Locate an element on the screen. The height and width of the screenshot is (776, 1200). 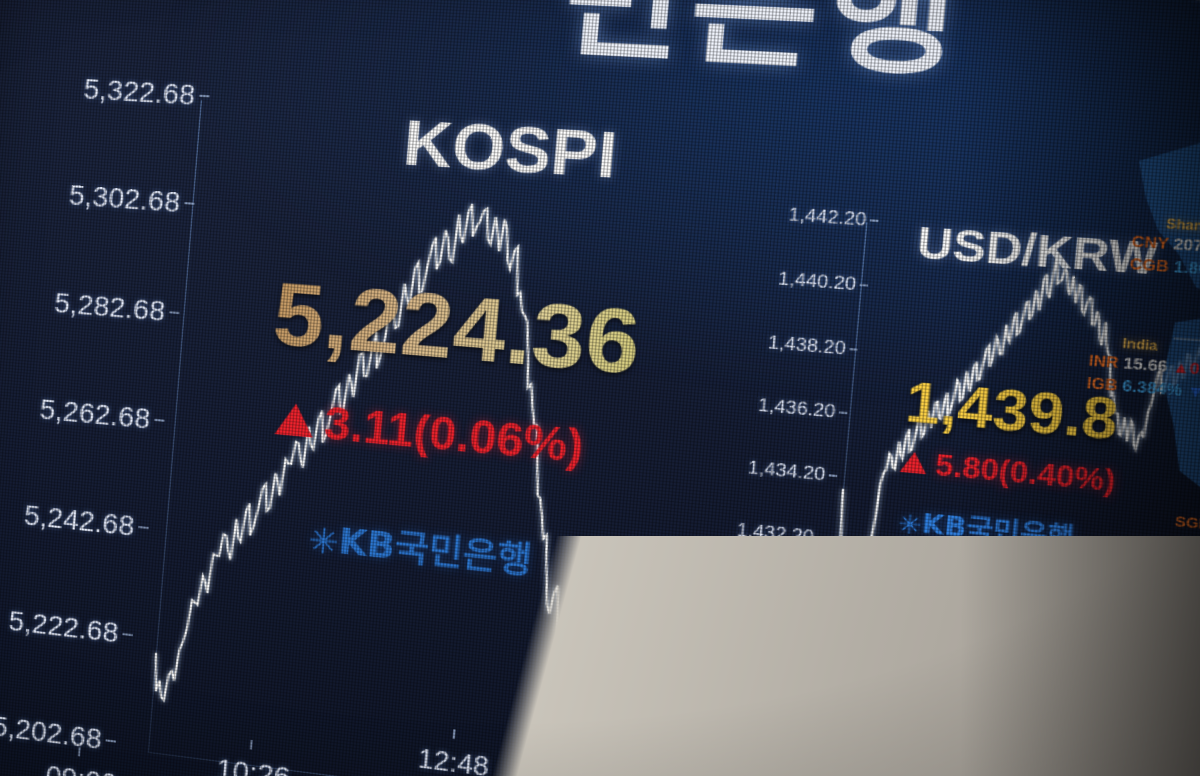
kospi-change-arrow-icon is located at coordinates (295, 420).